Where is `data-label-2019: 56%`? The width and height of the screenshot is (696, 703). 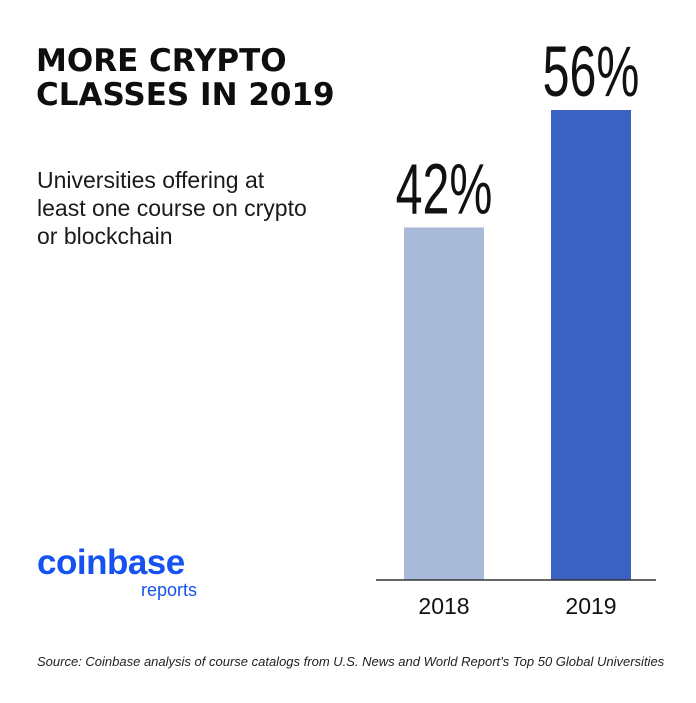
data-label-2019: 56% is located at coordinates (591, 72).